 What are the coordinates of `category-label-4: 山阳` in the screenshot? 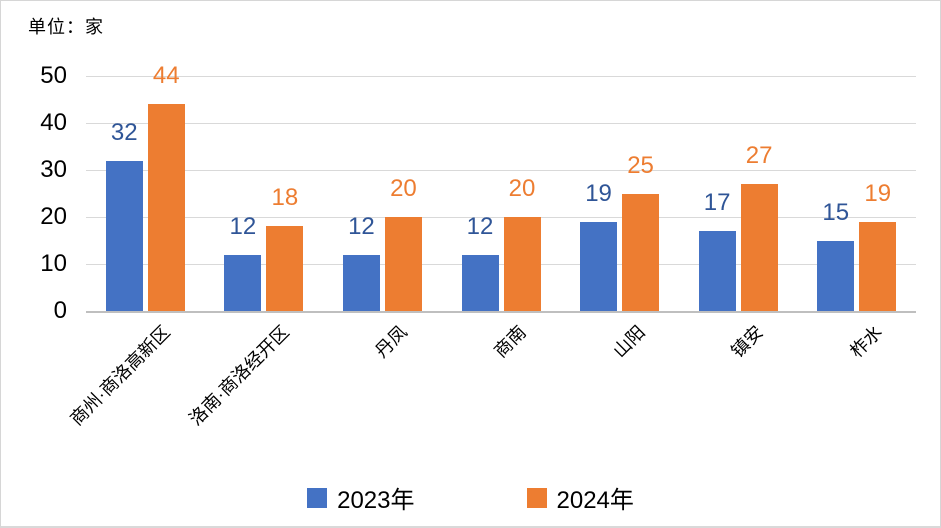 It's located at (628, 341).